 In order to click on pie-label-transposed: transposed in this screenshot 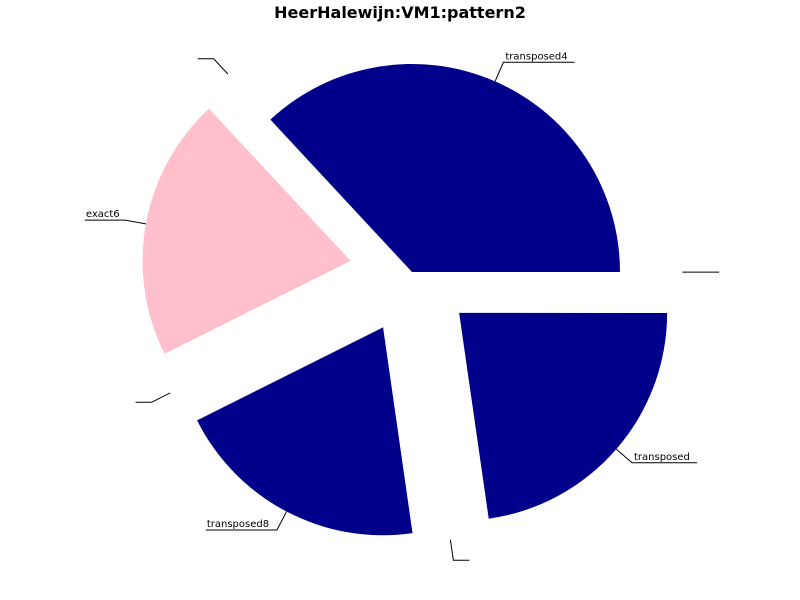, I will do `click(662, 457)`.